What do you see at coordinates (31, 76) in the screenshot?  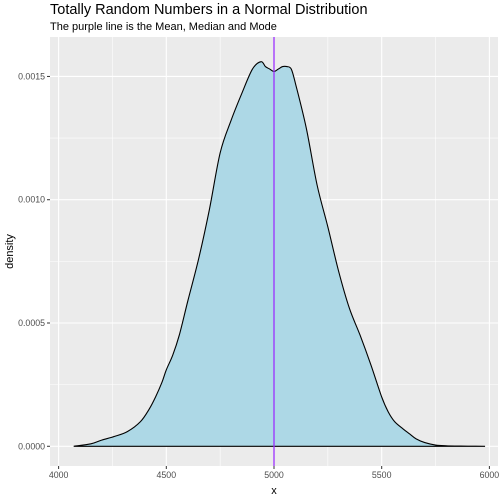 I see `y-tick-label: 0.0015` at bounding box center [31, 76].